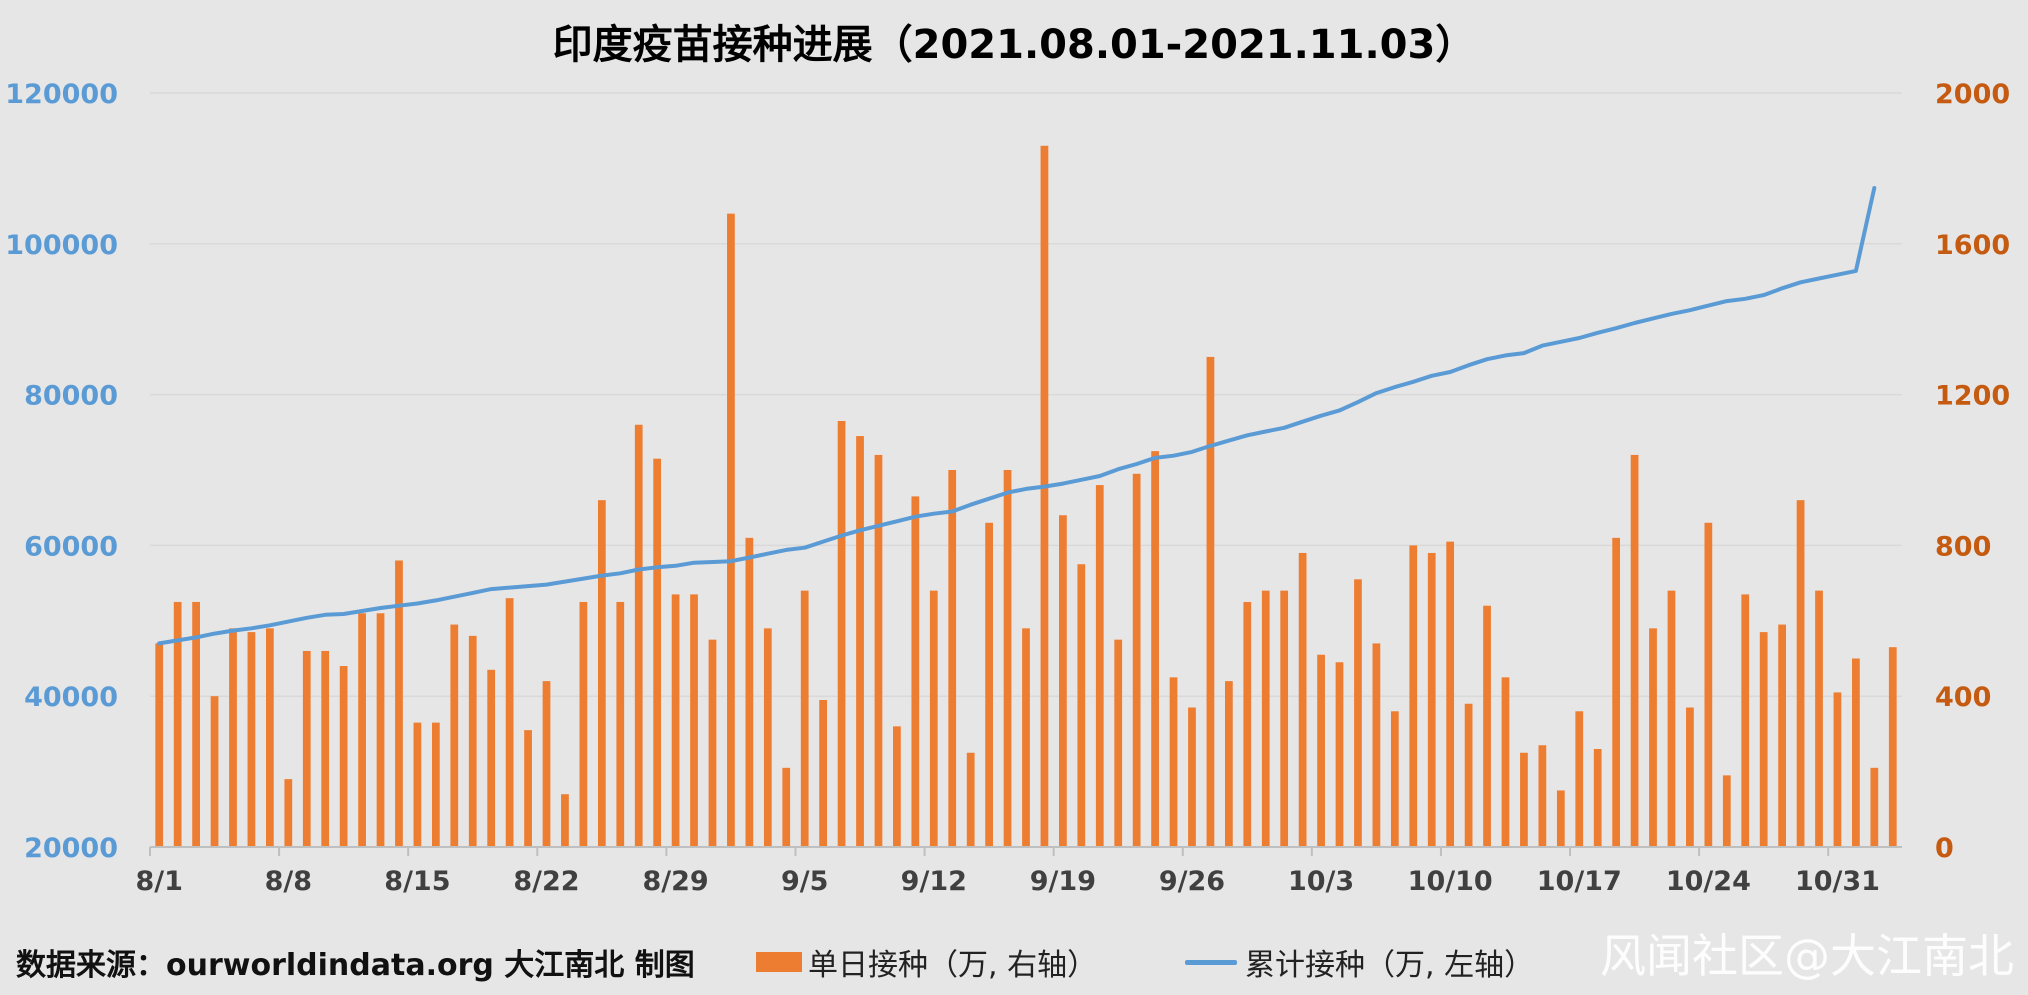 This screenshot has width=2028, height=995. What do you see at coordinates (1450, 881) in the screenshot?
I see `x-axis-tick-label: 10/10` at bounding box center [1450, 881].